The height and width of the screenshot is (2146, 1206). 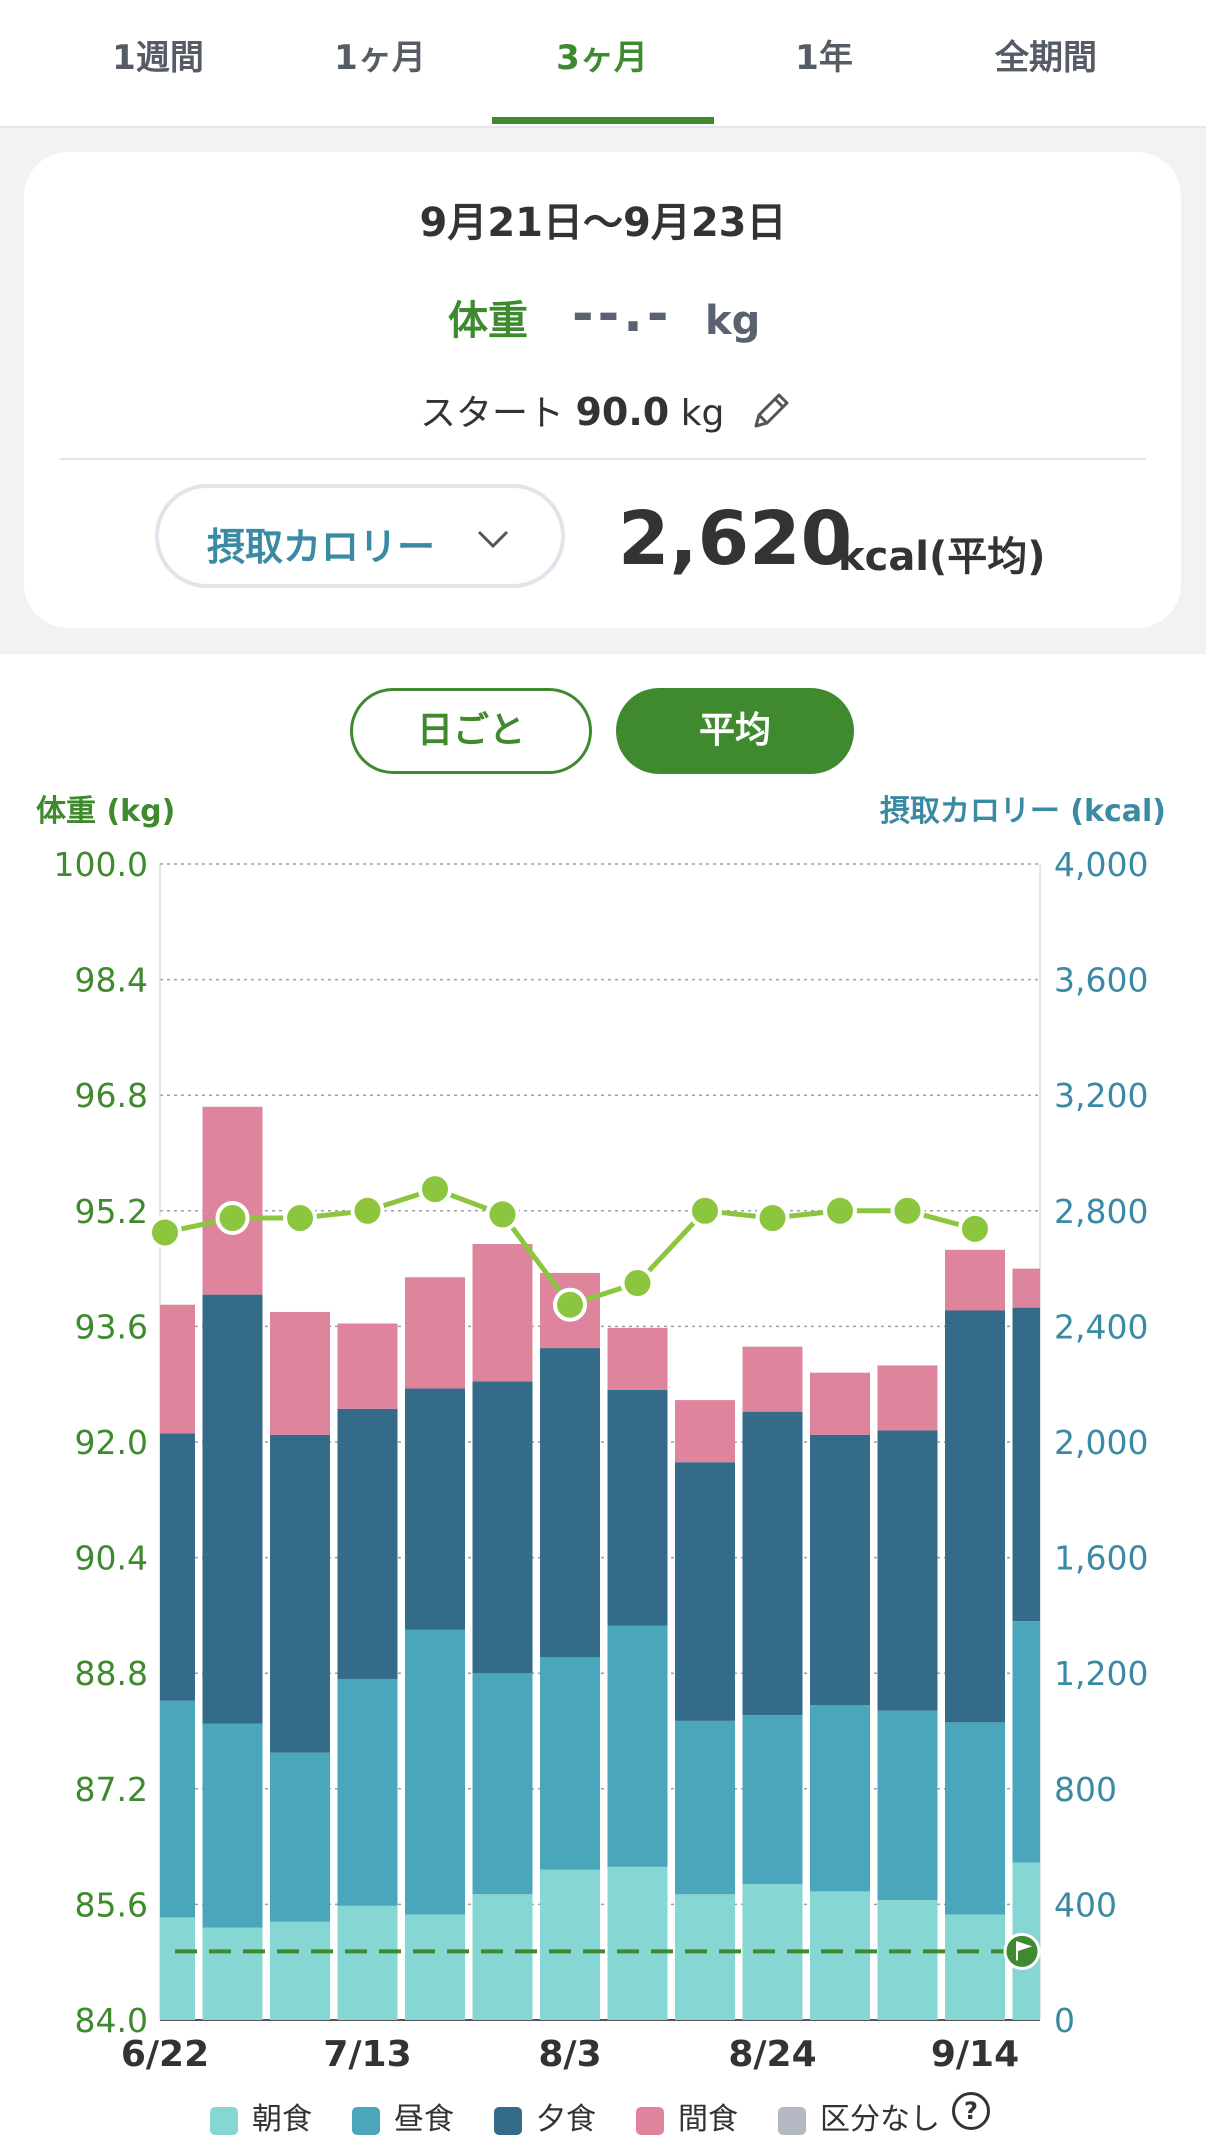 I want to click on weight-tick-label: 88.8, so click(x=111, y=1673).